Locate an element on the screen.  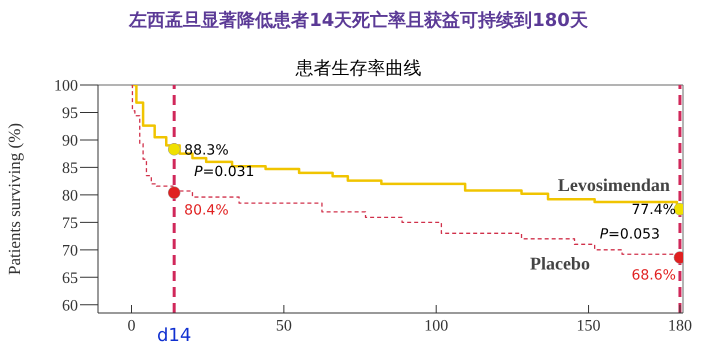
y-tick-label: 85 is located at coordinates (70, 169).